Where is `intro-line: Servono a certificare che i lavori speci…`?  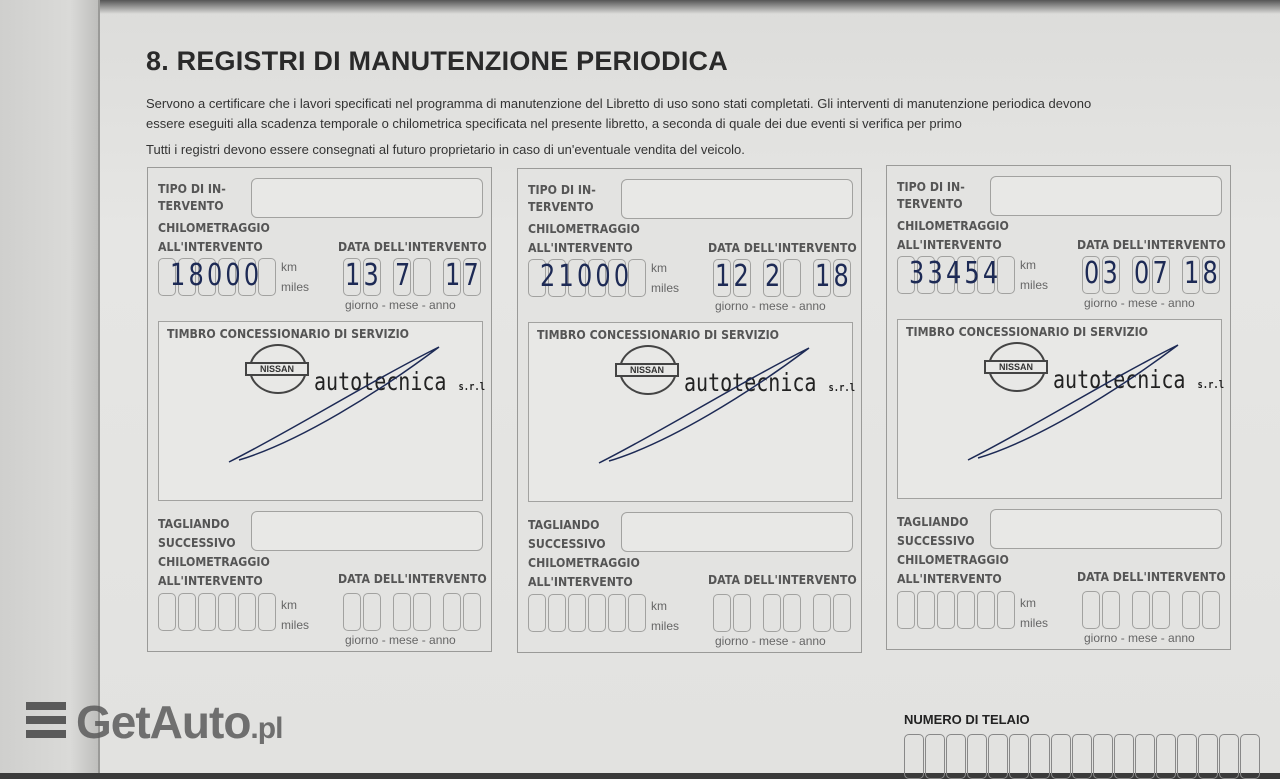
intro-line: Servono a certificare che i lavori speci… is located at coordinates (619, 103).